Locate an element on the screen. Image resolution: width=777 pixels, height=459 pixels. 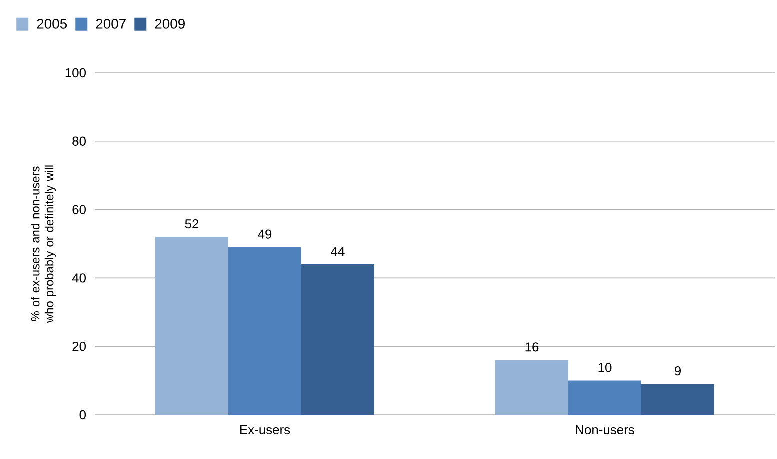
y-tick-label: 60 is located at coordinates (79, 209).